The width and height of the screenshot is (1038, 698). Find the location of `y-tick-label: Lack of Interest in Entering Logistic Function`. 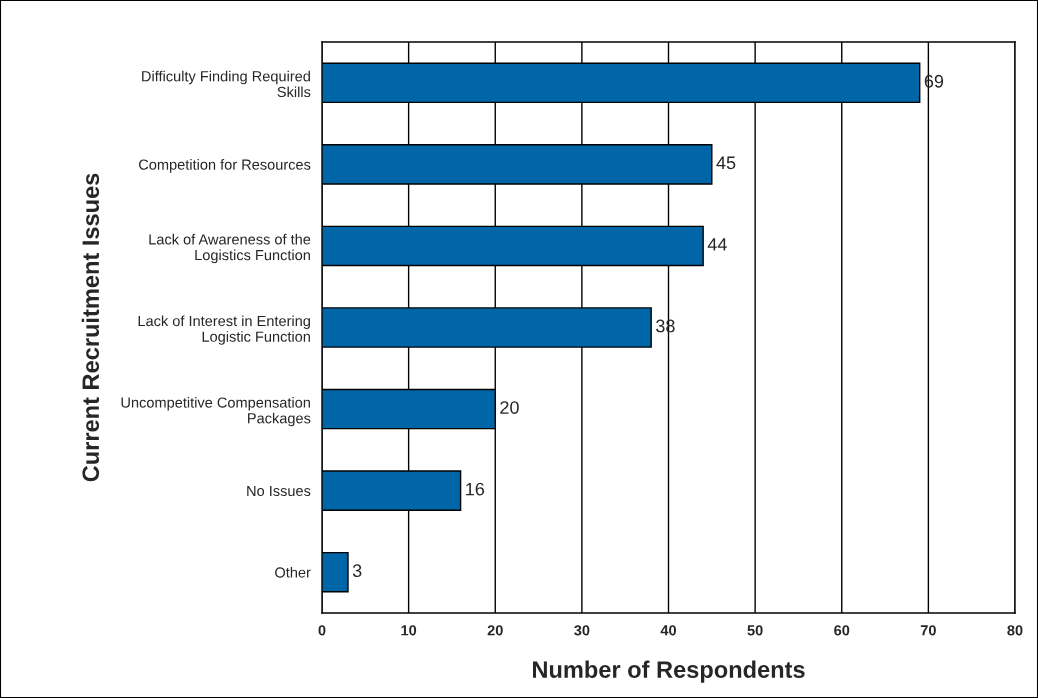

y-tick-label: Lack of Interest in Entering Logistic Function is located at coordinates (224, 330).